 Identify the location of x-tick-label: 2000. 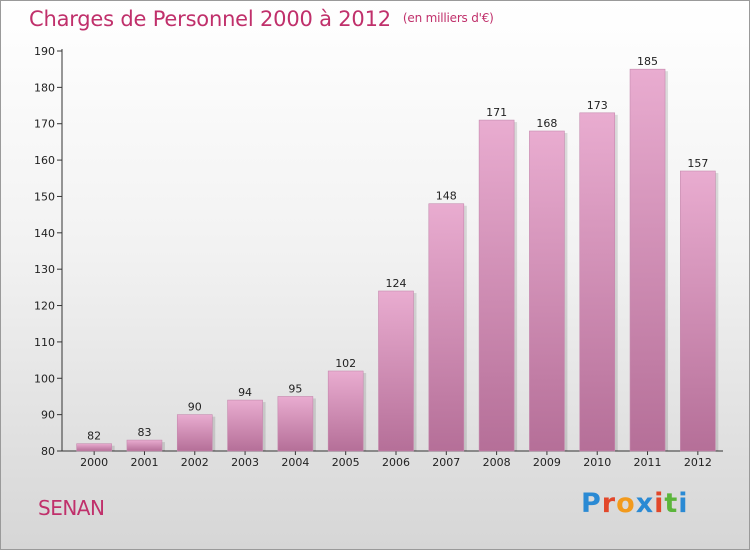
(94, 462).